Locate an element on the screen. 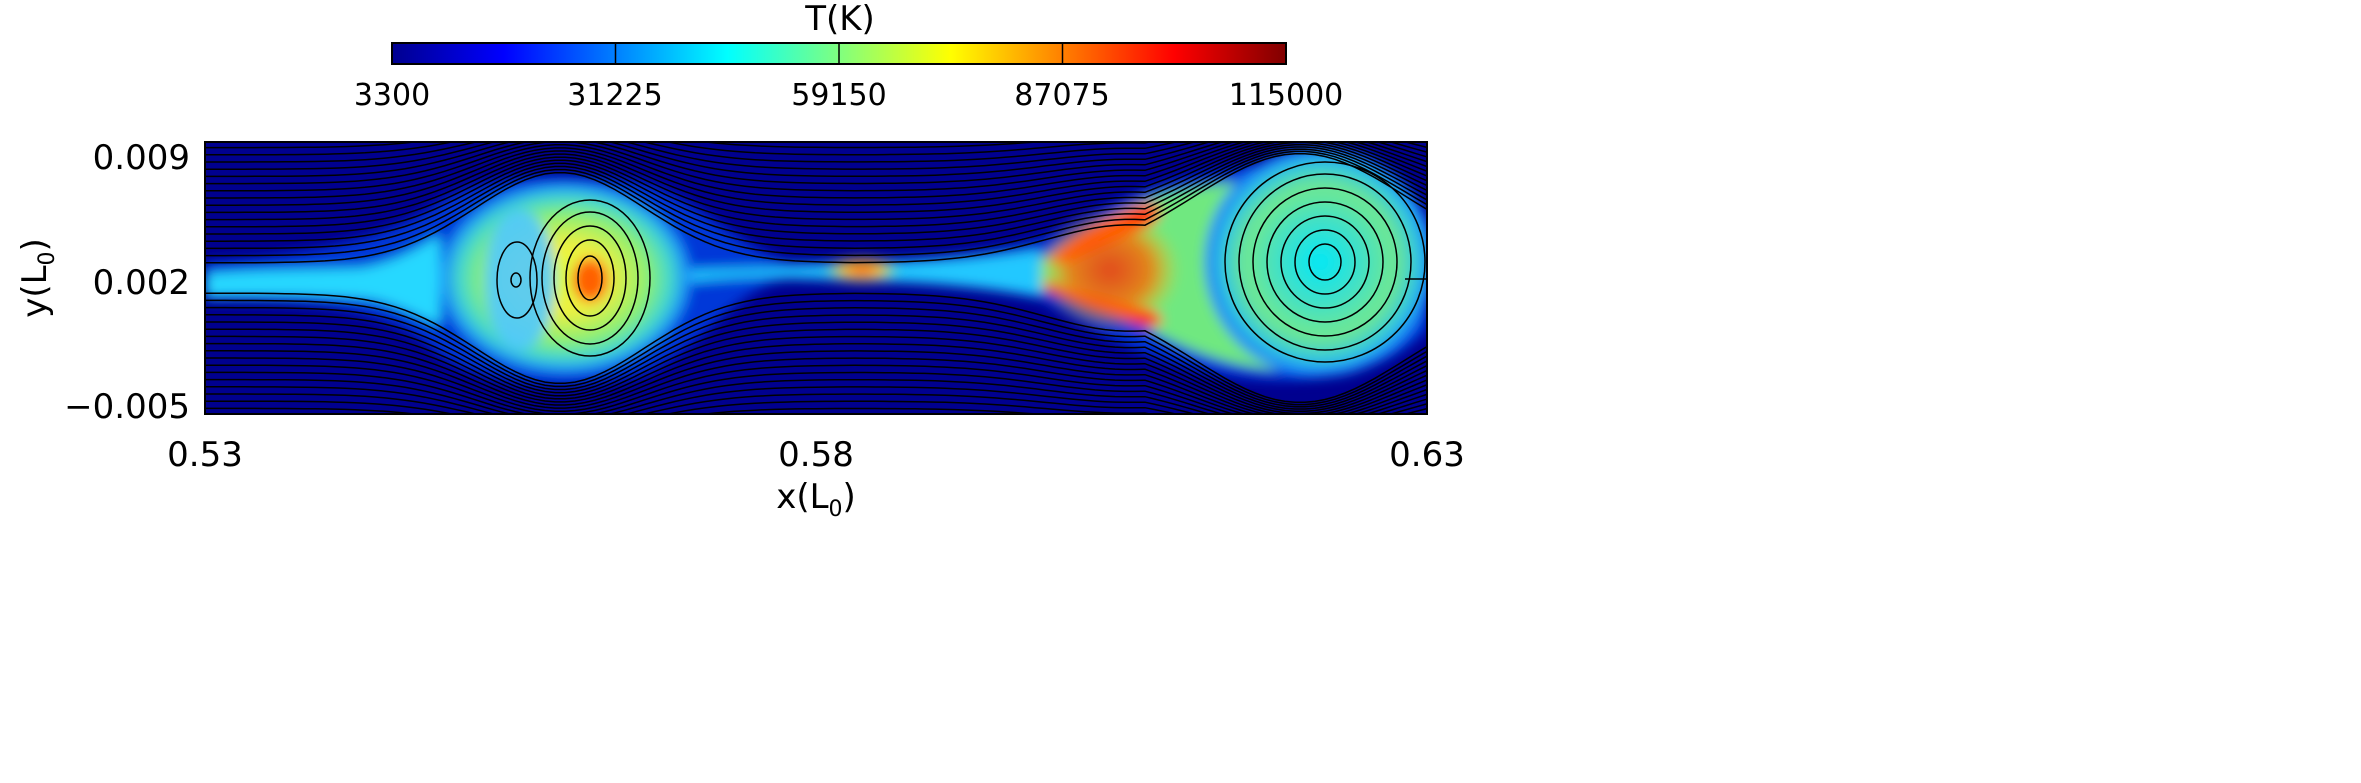 This screenshot has width=2361, height=783. colorbar-tick-label: 59150 is located at coordinates (838, 95).